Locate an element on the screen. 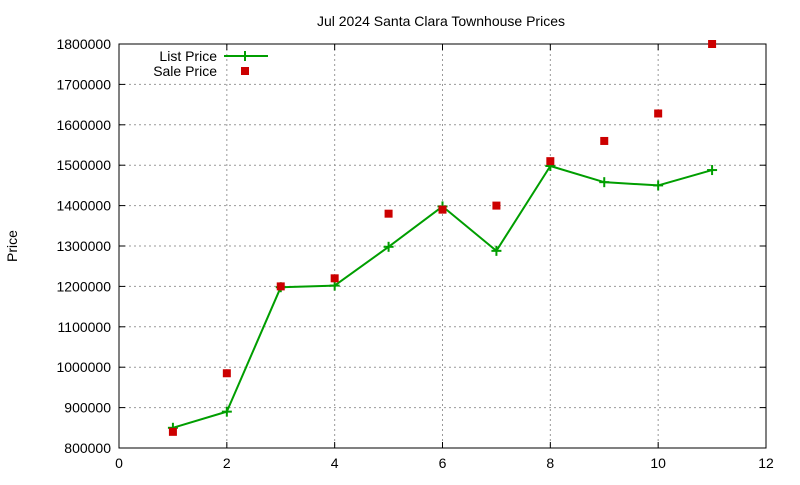 The height and width of the screenshot is (485, 800). y-tick-label: 900000 is located at coordinates (87, 408).